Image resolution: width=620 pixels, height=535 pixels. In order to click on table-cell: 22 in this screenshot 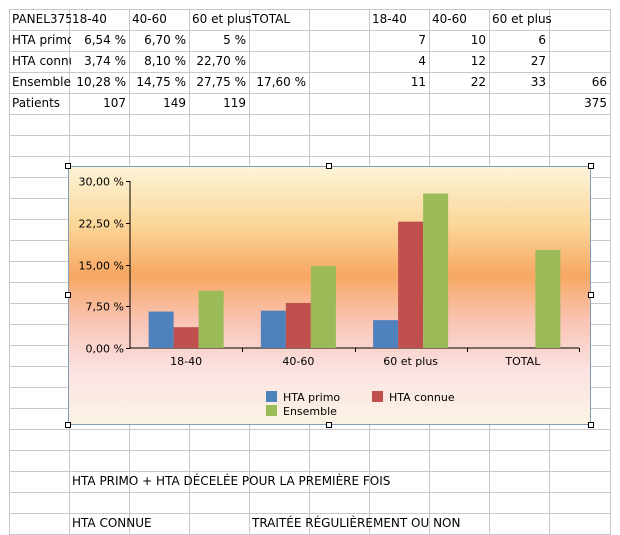, I will do `click(478, 82)`.